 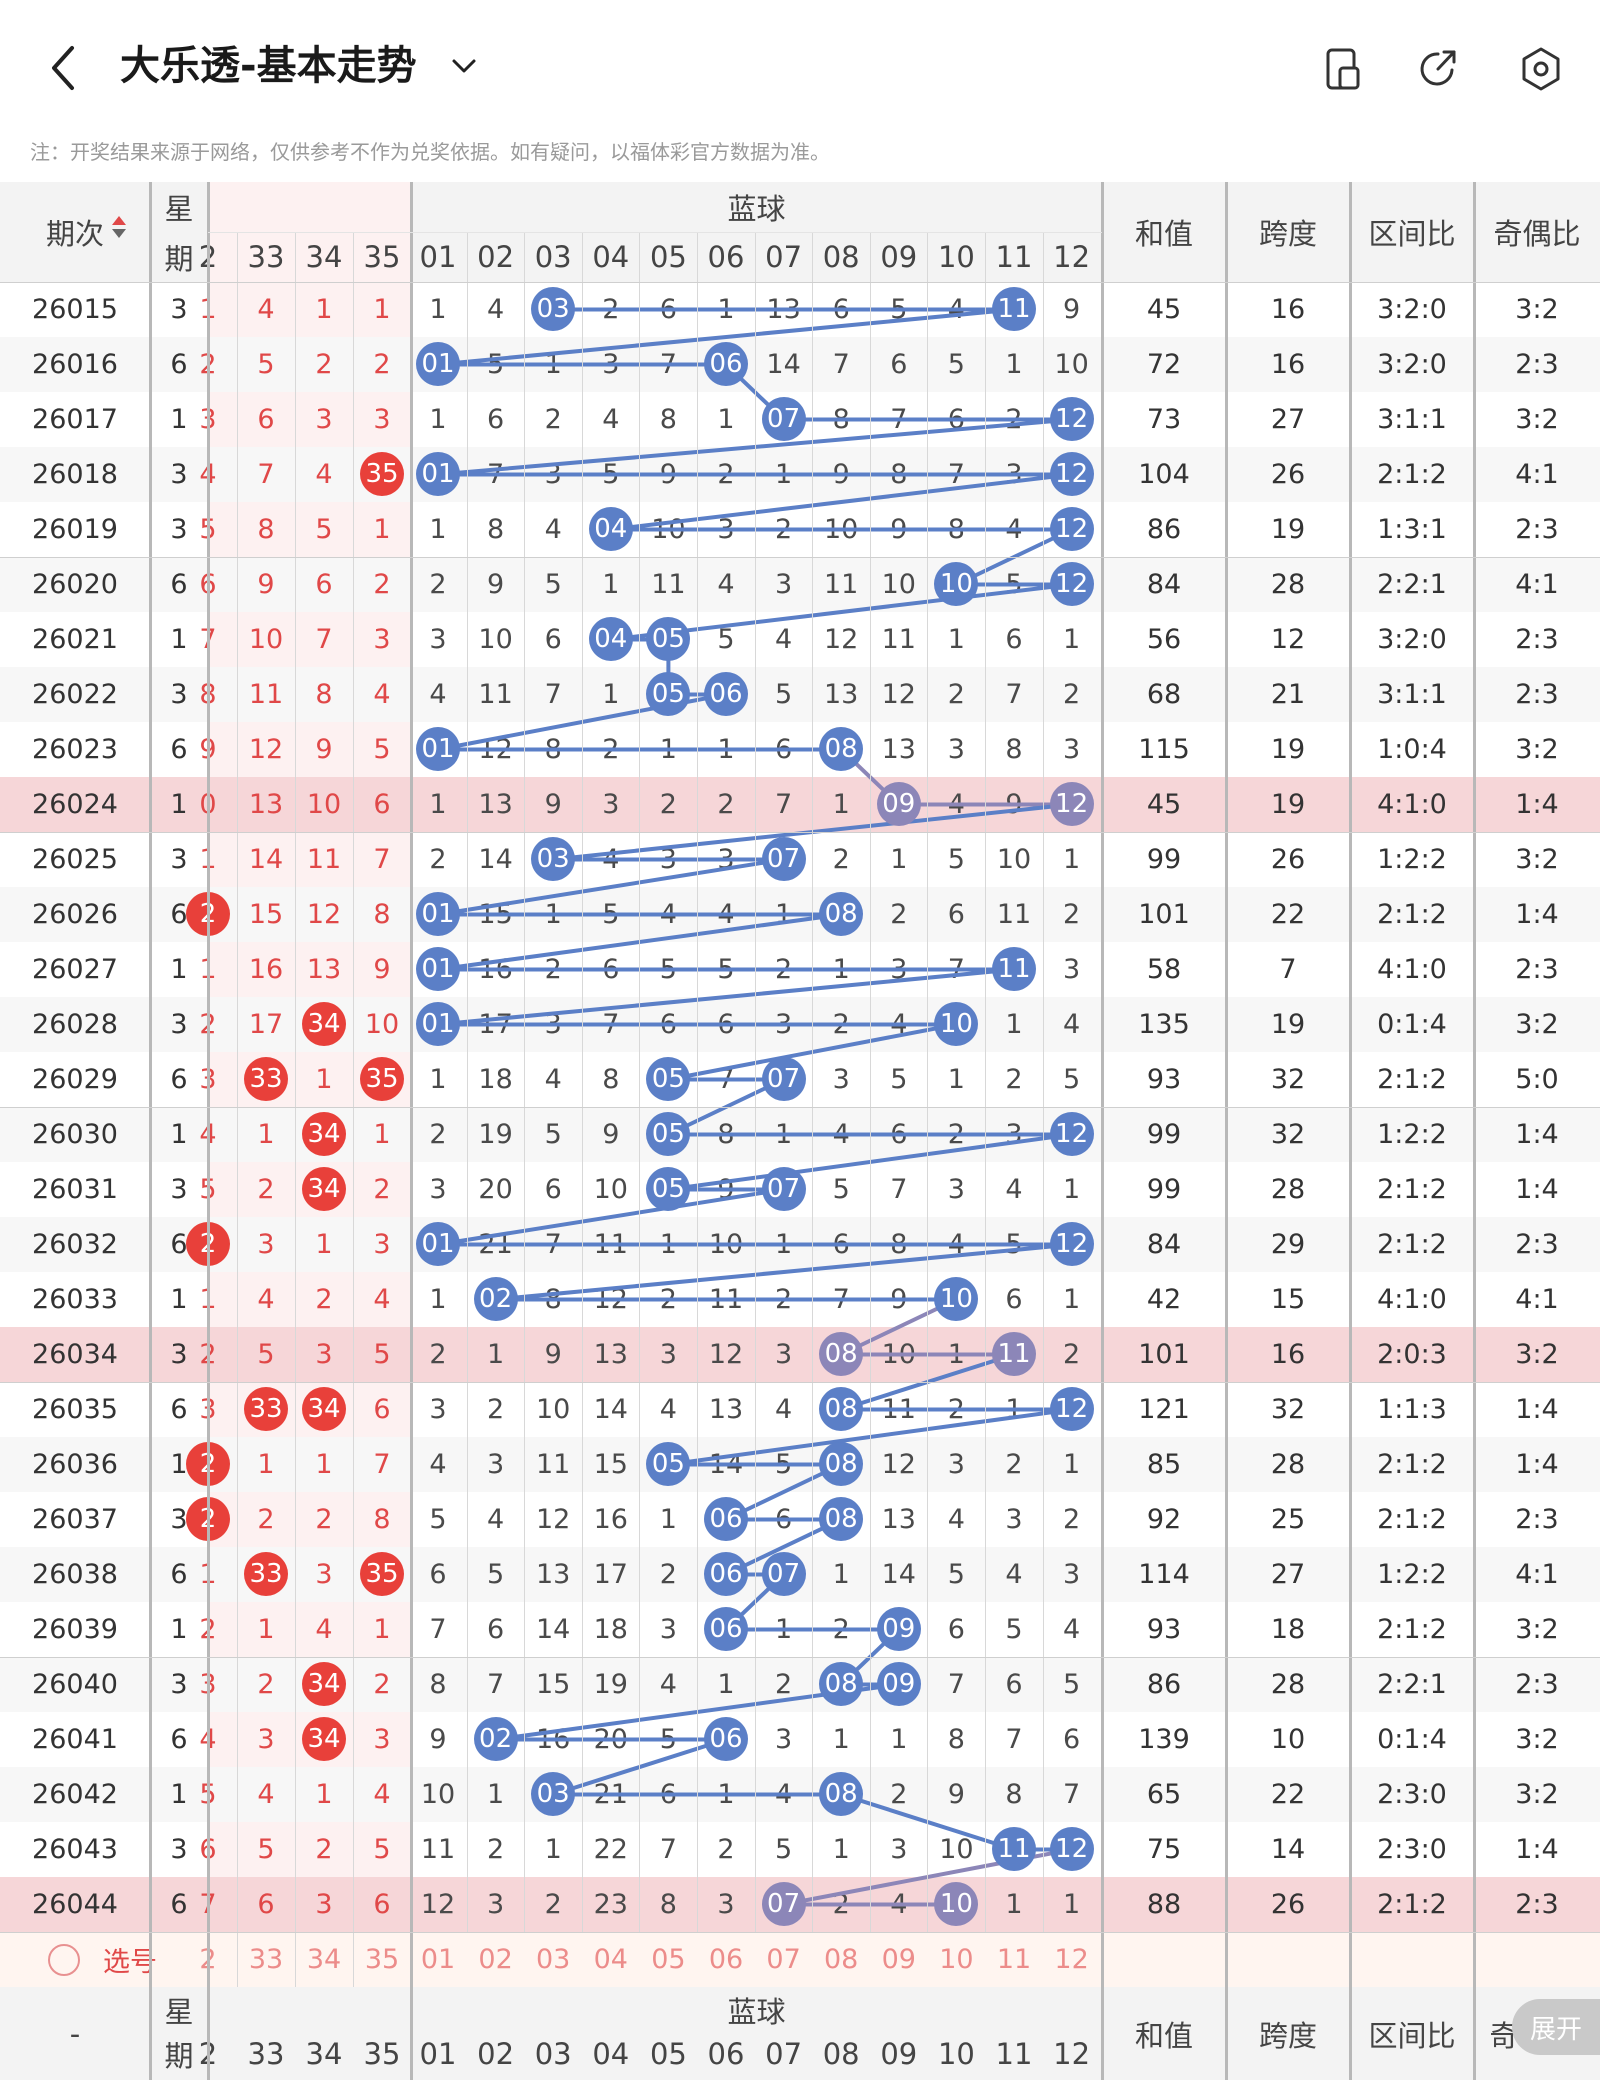 What do you see at coordinates (985, 1082) in the screenshot?
I see `column-divider` at bounding box center [985, 1082].